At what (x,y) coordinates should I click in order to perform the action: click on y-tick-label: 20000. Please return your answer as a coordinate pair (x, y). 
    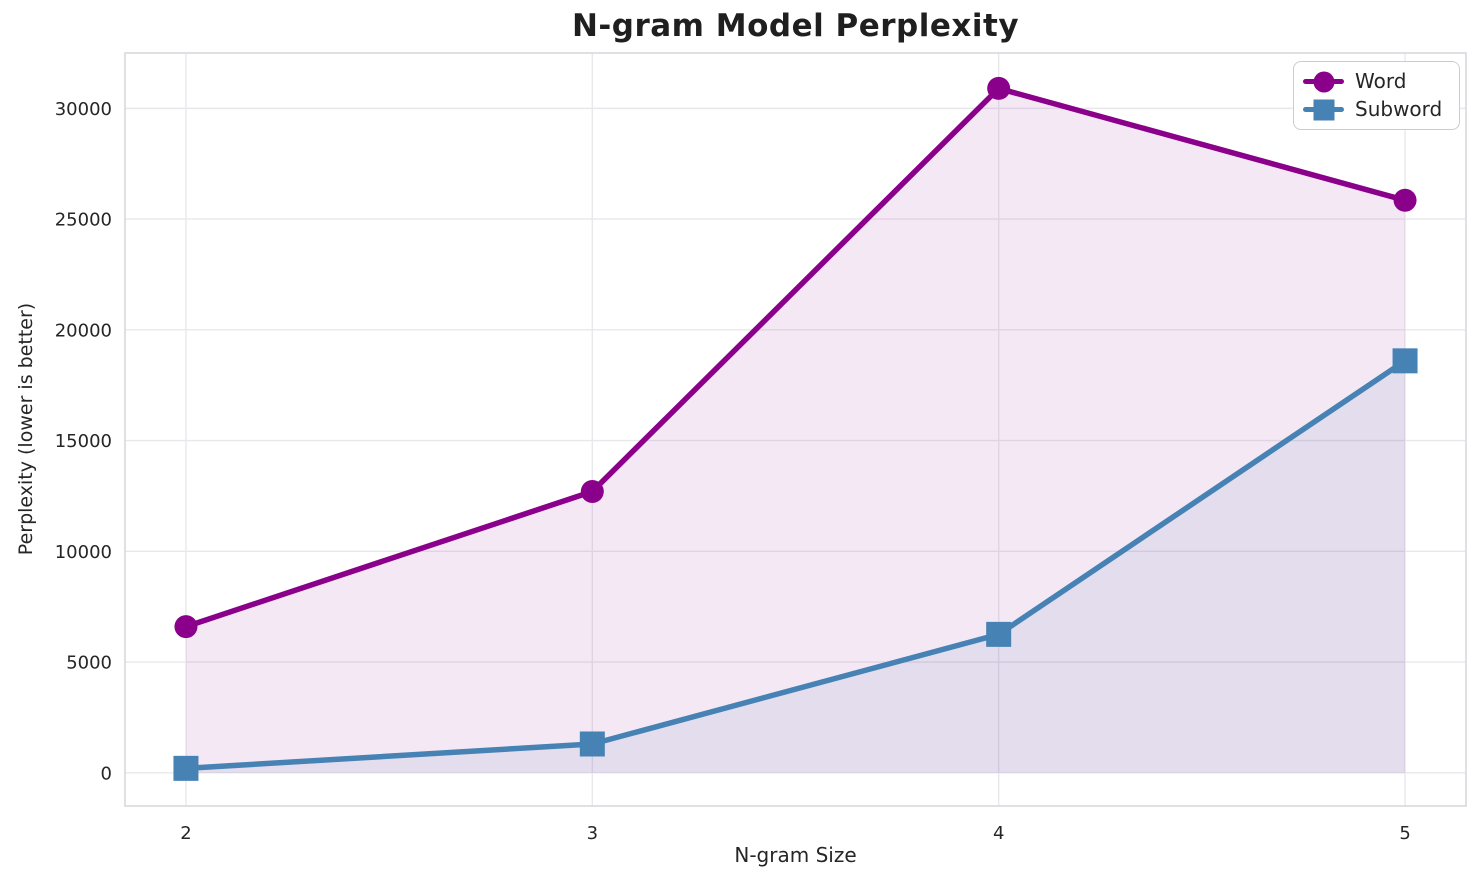
    Looking at the image, I should click on (83, 330).